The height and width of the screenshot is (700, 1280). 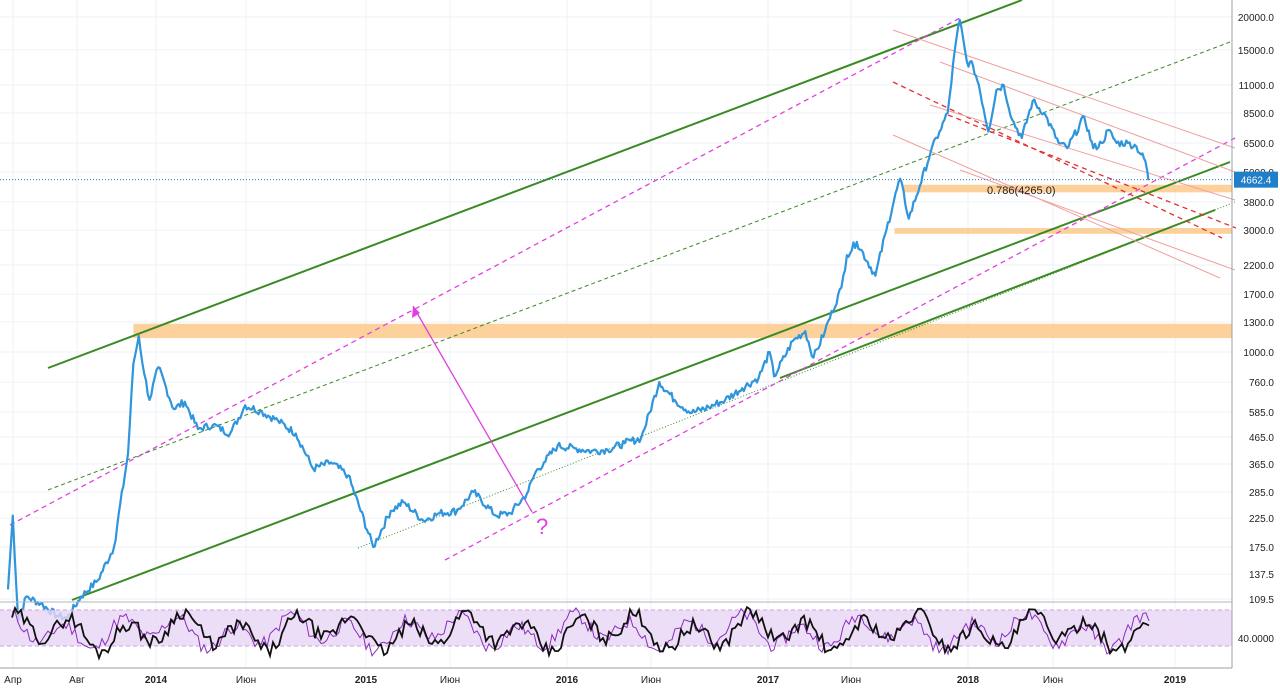 What do you see at coordinates (1261, 465) in the screenshot?
I see `y-tick-label: 365.0` at bounding box center [1261, 465].